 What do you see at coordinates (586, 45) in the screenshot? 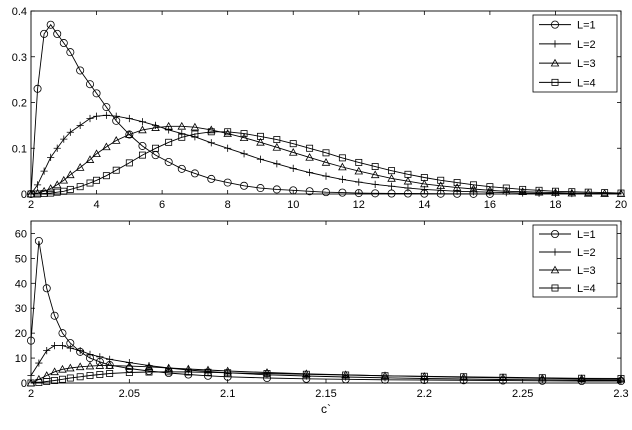
I see `legend-label: L=2` at bounding box center [586, 45].